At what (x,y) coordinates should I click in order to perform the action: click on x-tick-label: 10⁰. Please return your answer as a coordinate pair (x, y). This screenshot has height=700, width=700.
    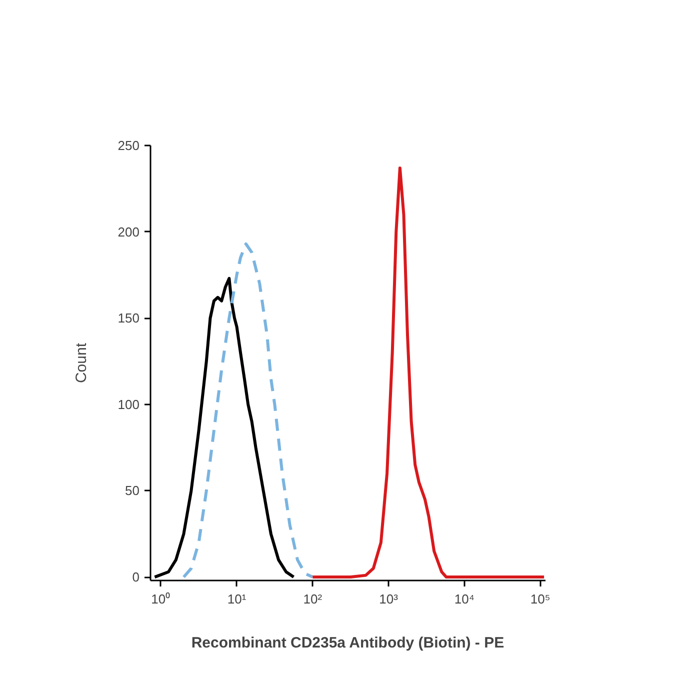
    Looking at the image, I should click on (161, 599).